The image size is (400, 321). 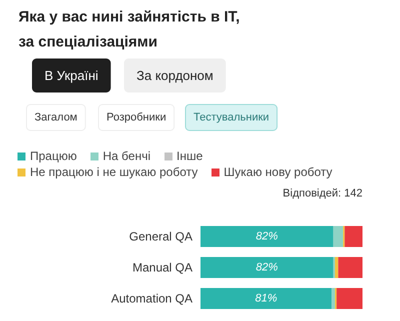 What do you see at coordinates (126, 156) in the screenshot?
I see `legend-label: На бенчі` at bounding box center [126, 156].